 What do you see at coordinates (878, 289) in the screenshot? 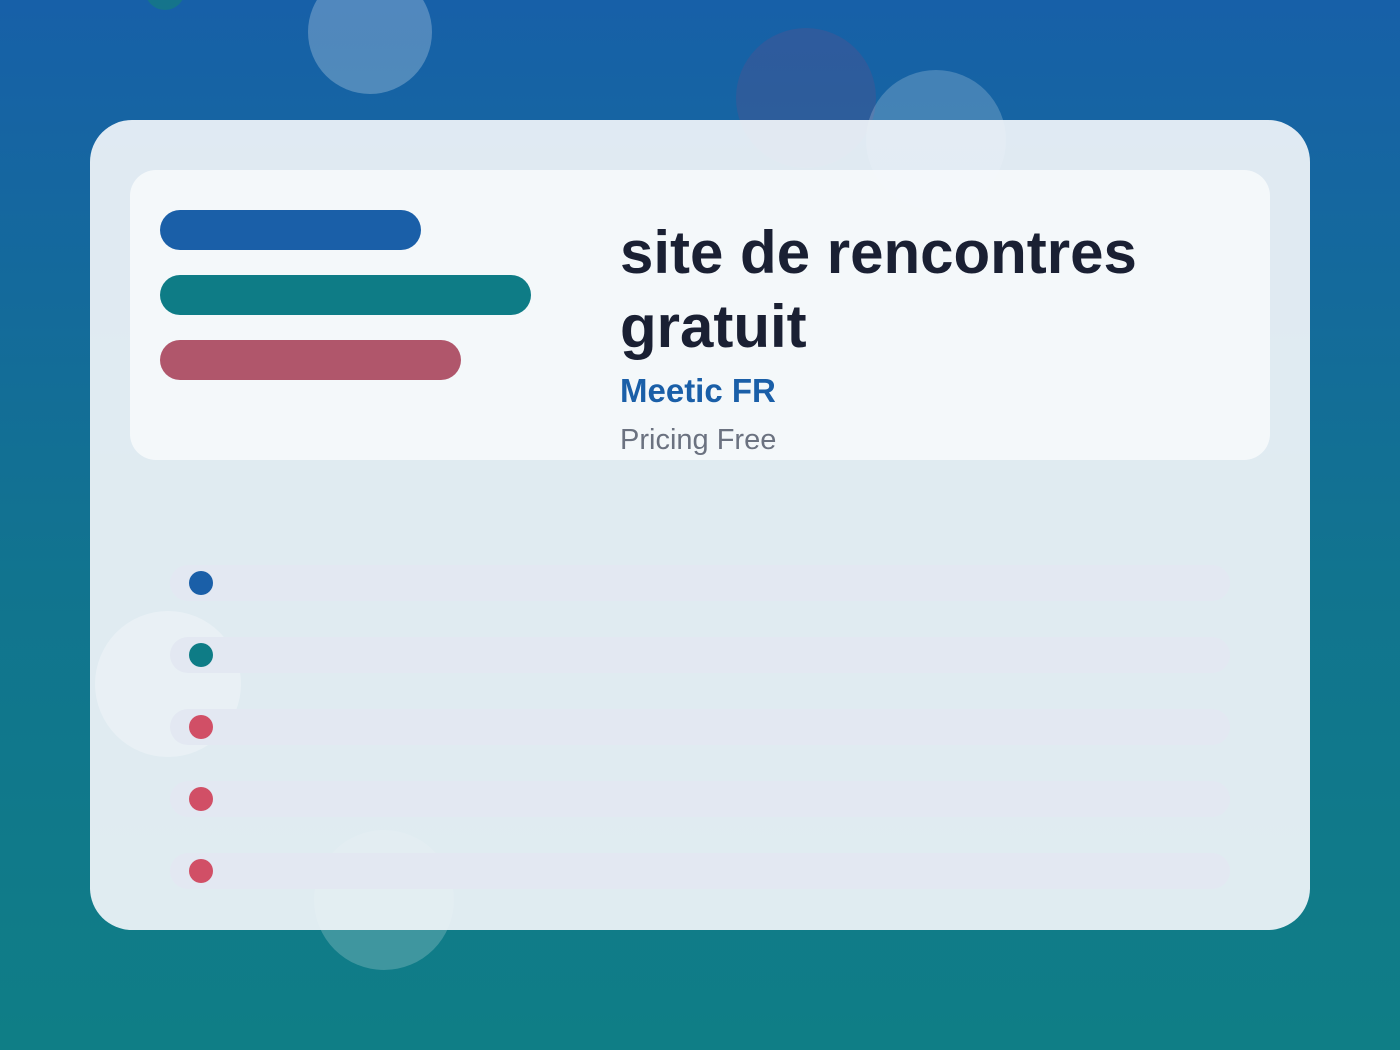
I see `title: site de rencontres gratuit` at bounding box center [878, 289].